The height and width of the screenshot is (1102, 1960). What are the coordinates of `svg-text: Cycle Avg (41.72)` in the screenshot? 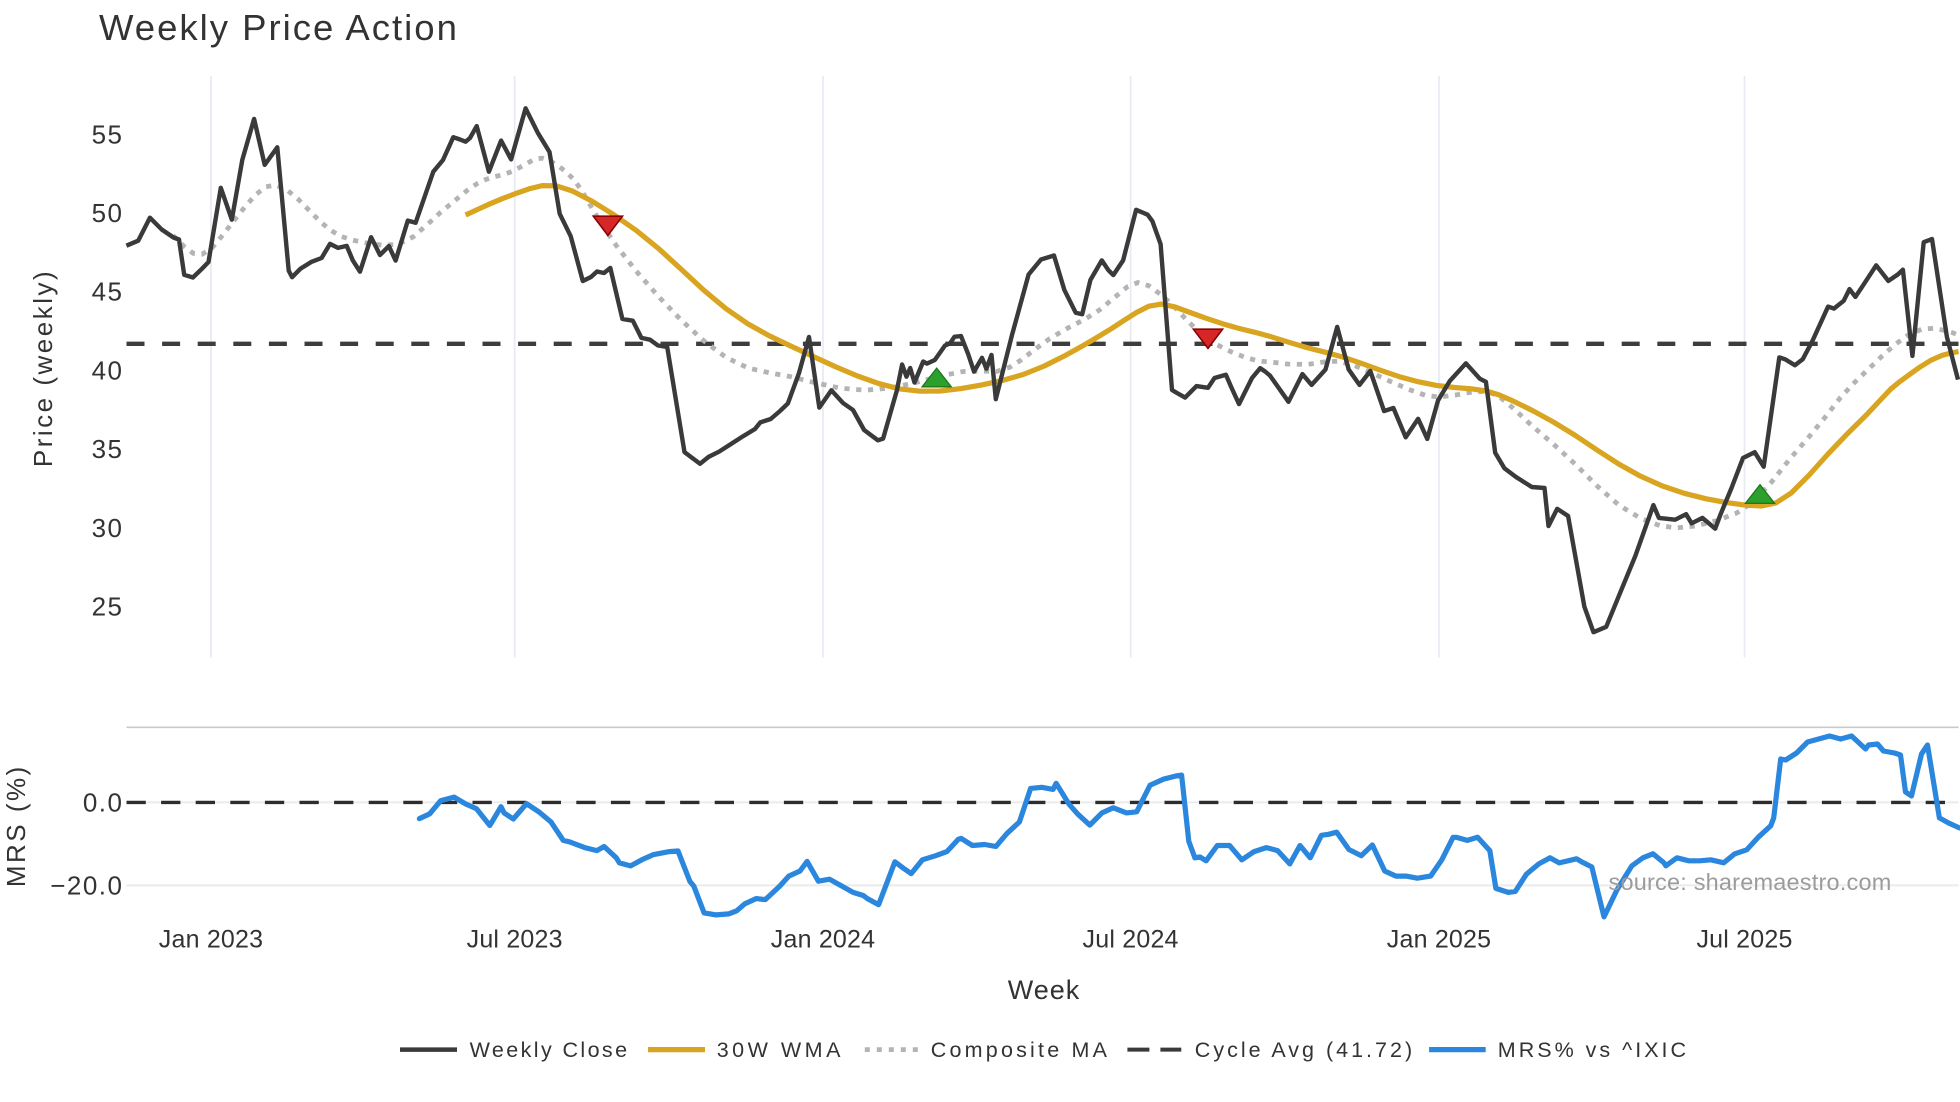 It's located at (1305, 1050).